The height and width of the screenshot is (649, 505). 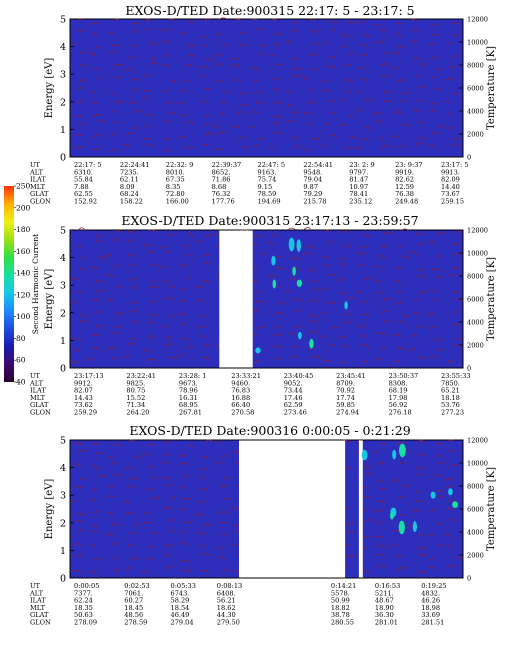 I want to click on panel-3-y-axis-label: Energy [eV], so click(x=49, y=509).